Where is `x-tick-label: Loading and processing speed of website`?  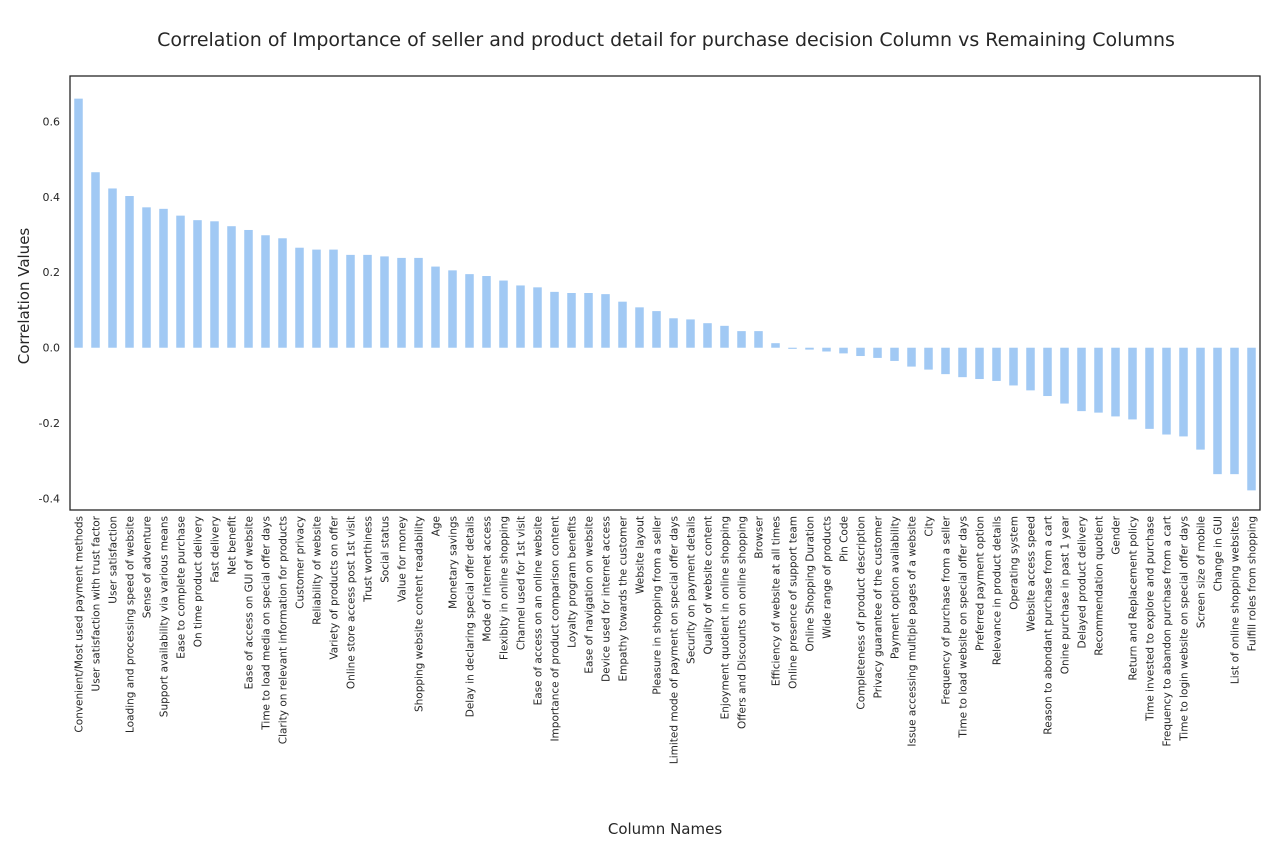
x-tick-label: Loading and processing speed of website is located at coordinates (131, 624).